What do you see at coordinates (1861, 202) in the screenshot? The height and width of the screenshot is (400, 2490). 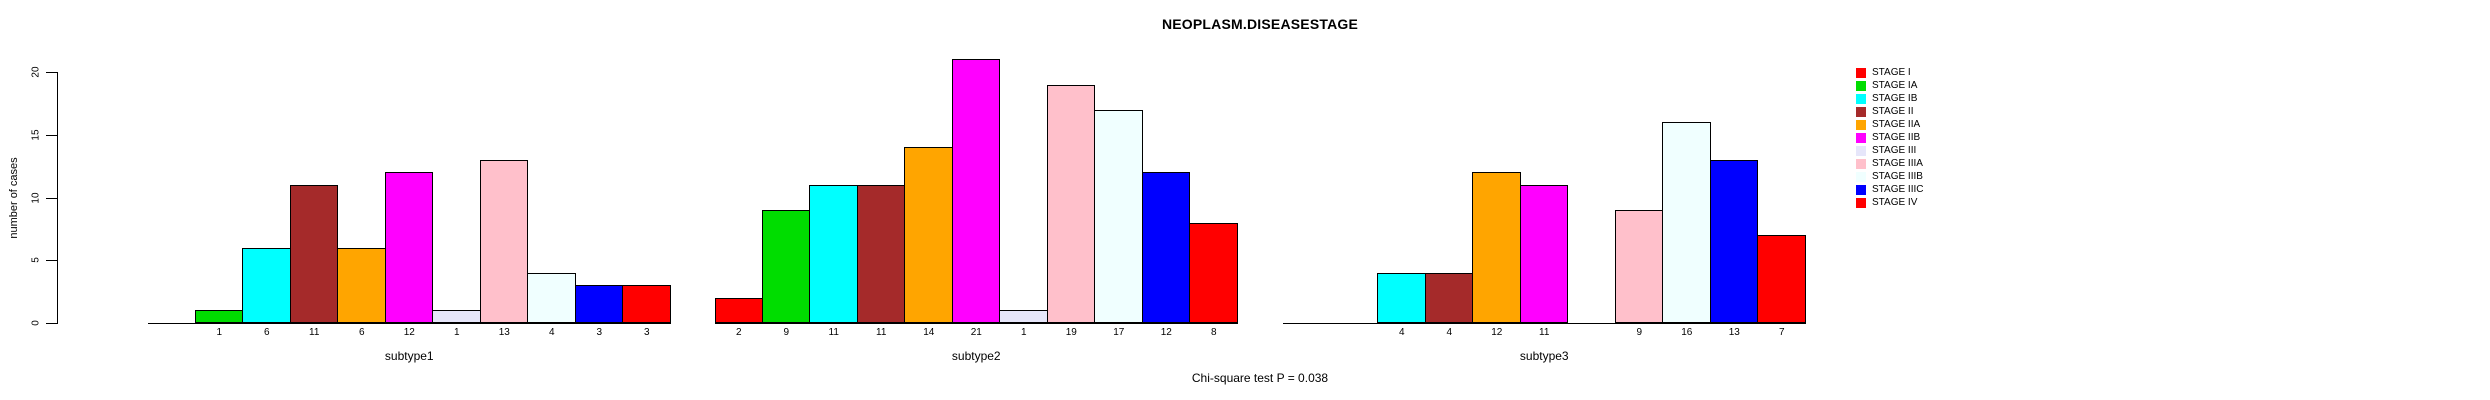 I see `legend-chip-stage-iv` at bounding box center [1861, 202].